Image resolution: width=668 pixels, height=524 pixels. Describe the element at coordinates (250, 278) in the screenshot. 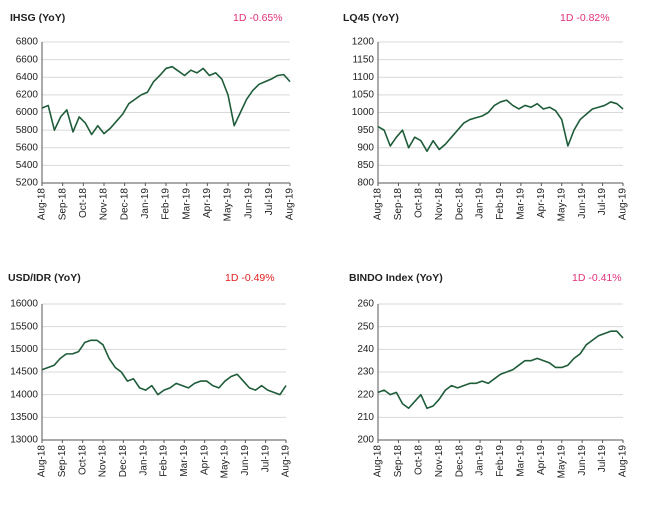

I see `annotation: 1D -0.49%` at that location.